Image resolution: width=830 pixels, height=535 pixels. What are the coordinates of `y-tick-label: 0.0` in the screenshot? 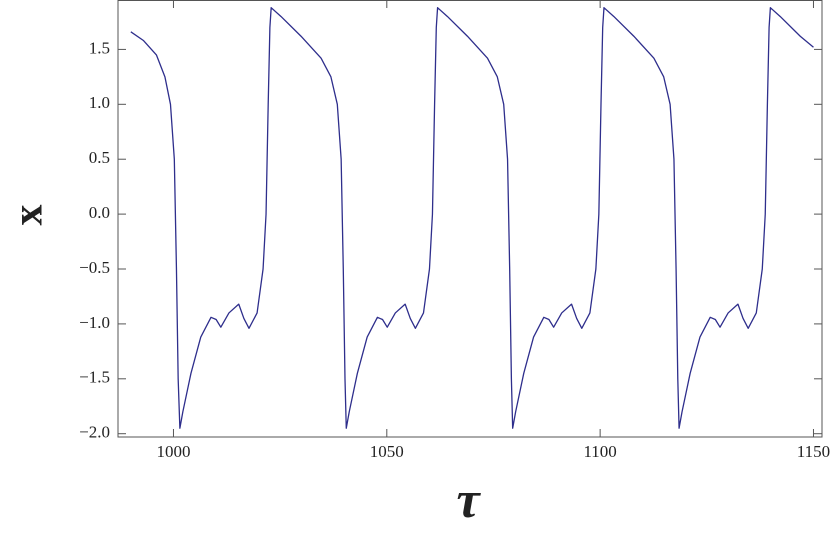 It's located at (99, 212).